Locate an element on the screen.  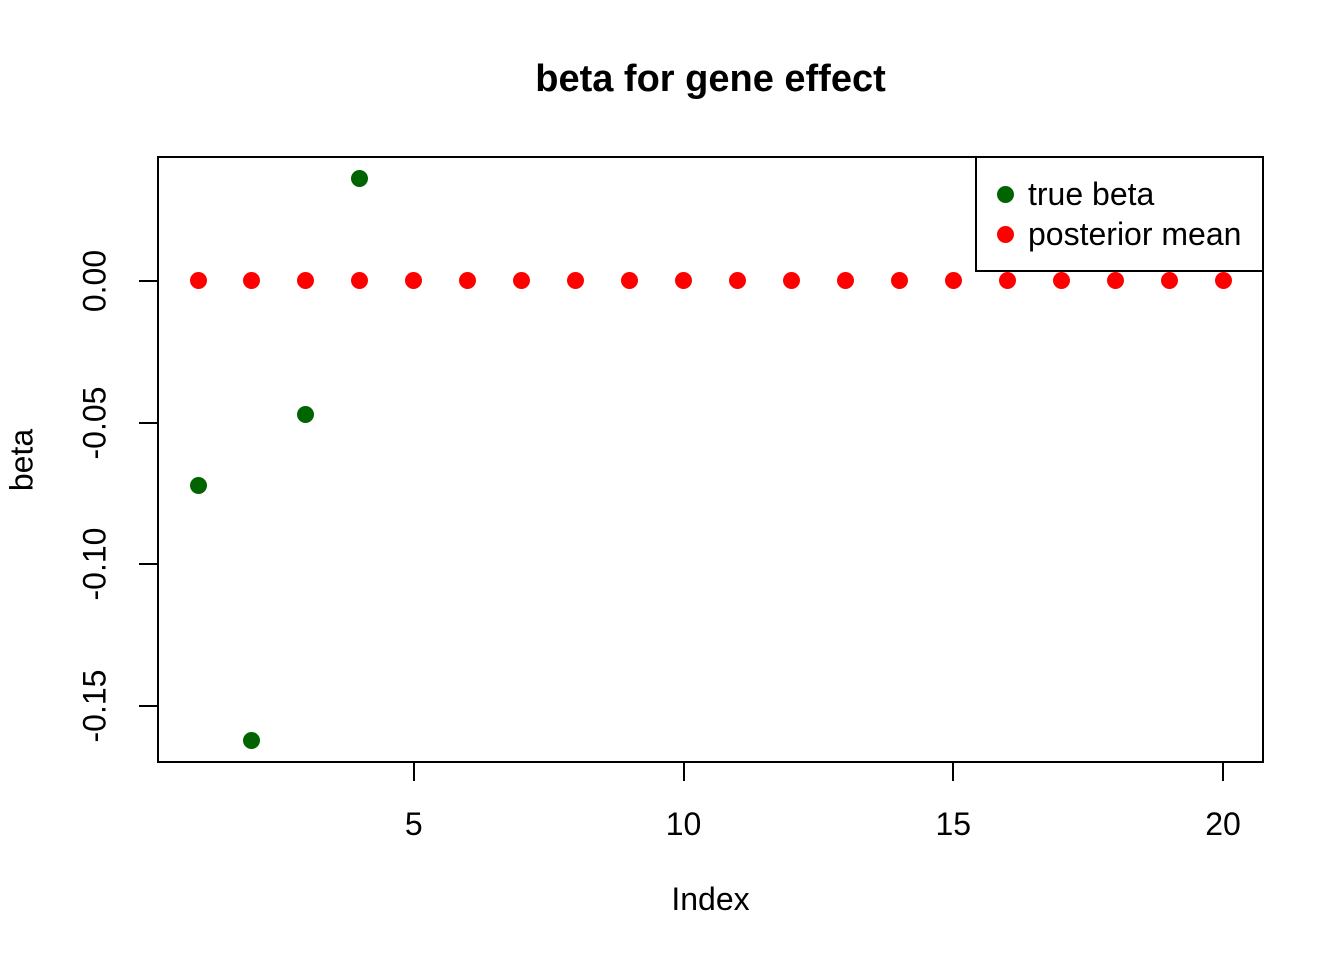
y-tick-label: -0.10 is located at coordinates (94, 564).